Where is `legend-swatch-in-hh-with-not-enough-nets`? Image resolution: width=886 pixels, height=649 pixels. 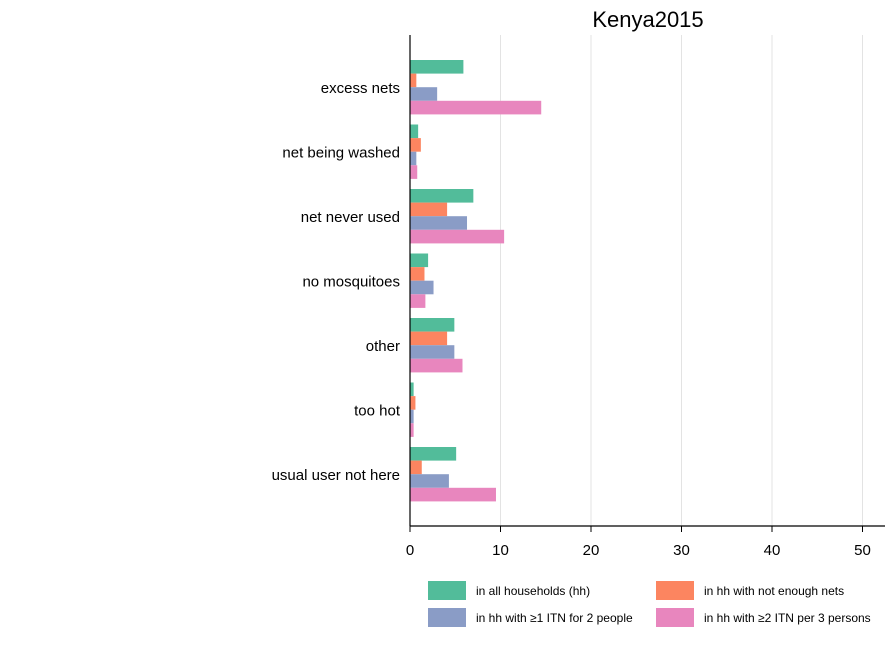 legend-swatch-in-hh-with-not-enough-nets is located at coordinates (675, 590).